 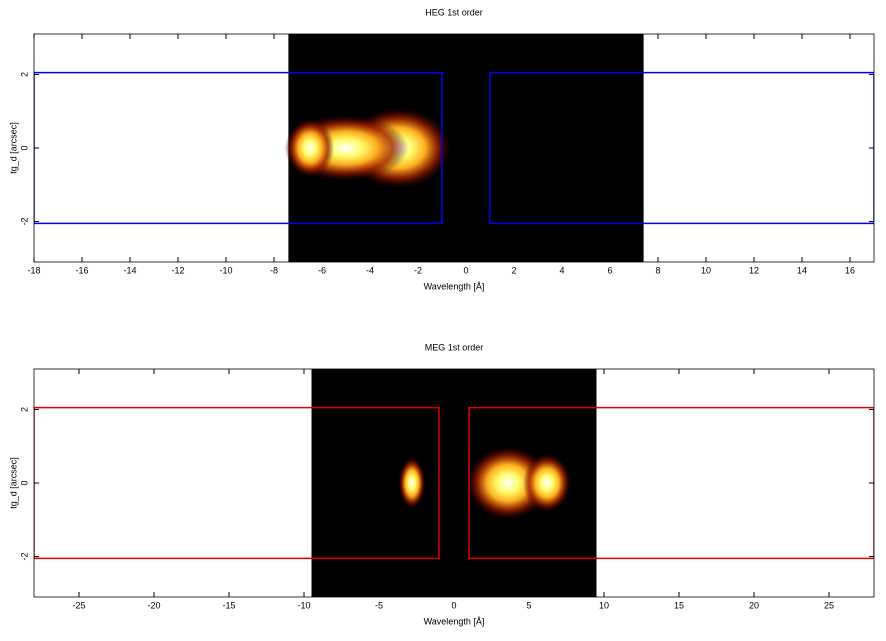 I want to click on x-tick-label: 4, so click(x=561, y=270).